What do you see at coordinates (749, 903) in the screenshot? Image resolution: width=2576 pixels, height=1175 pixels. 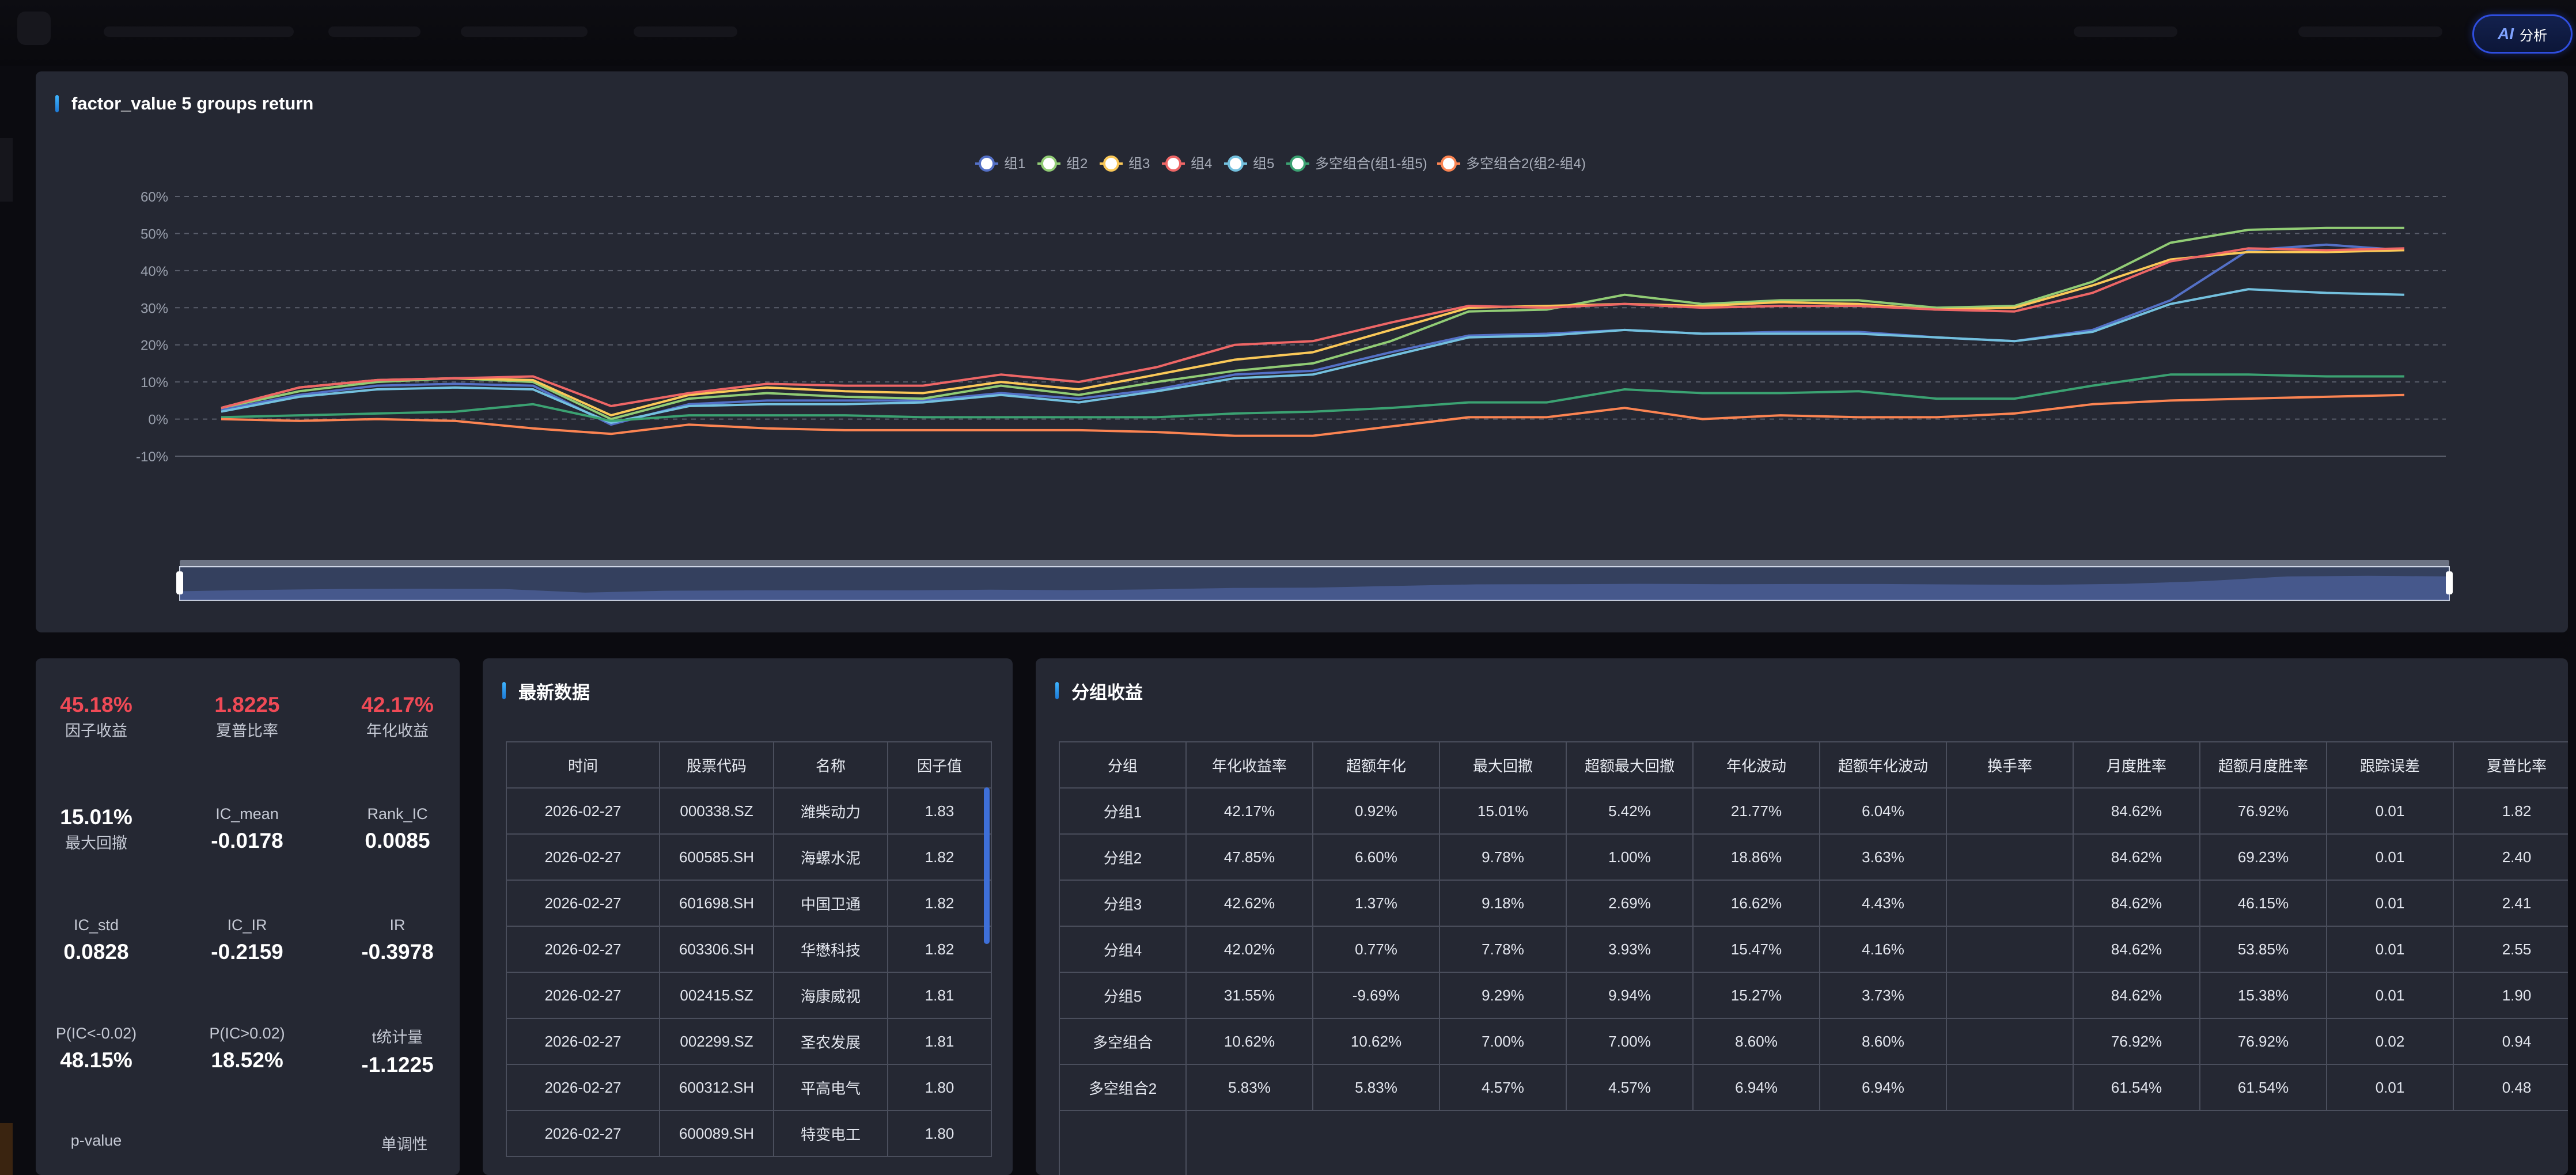 I see `table-row: 2026-02-27 601698.SH 中国卫通 1.82` at bounding box center [749, 903].